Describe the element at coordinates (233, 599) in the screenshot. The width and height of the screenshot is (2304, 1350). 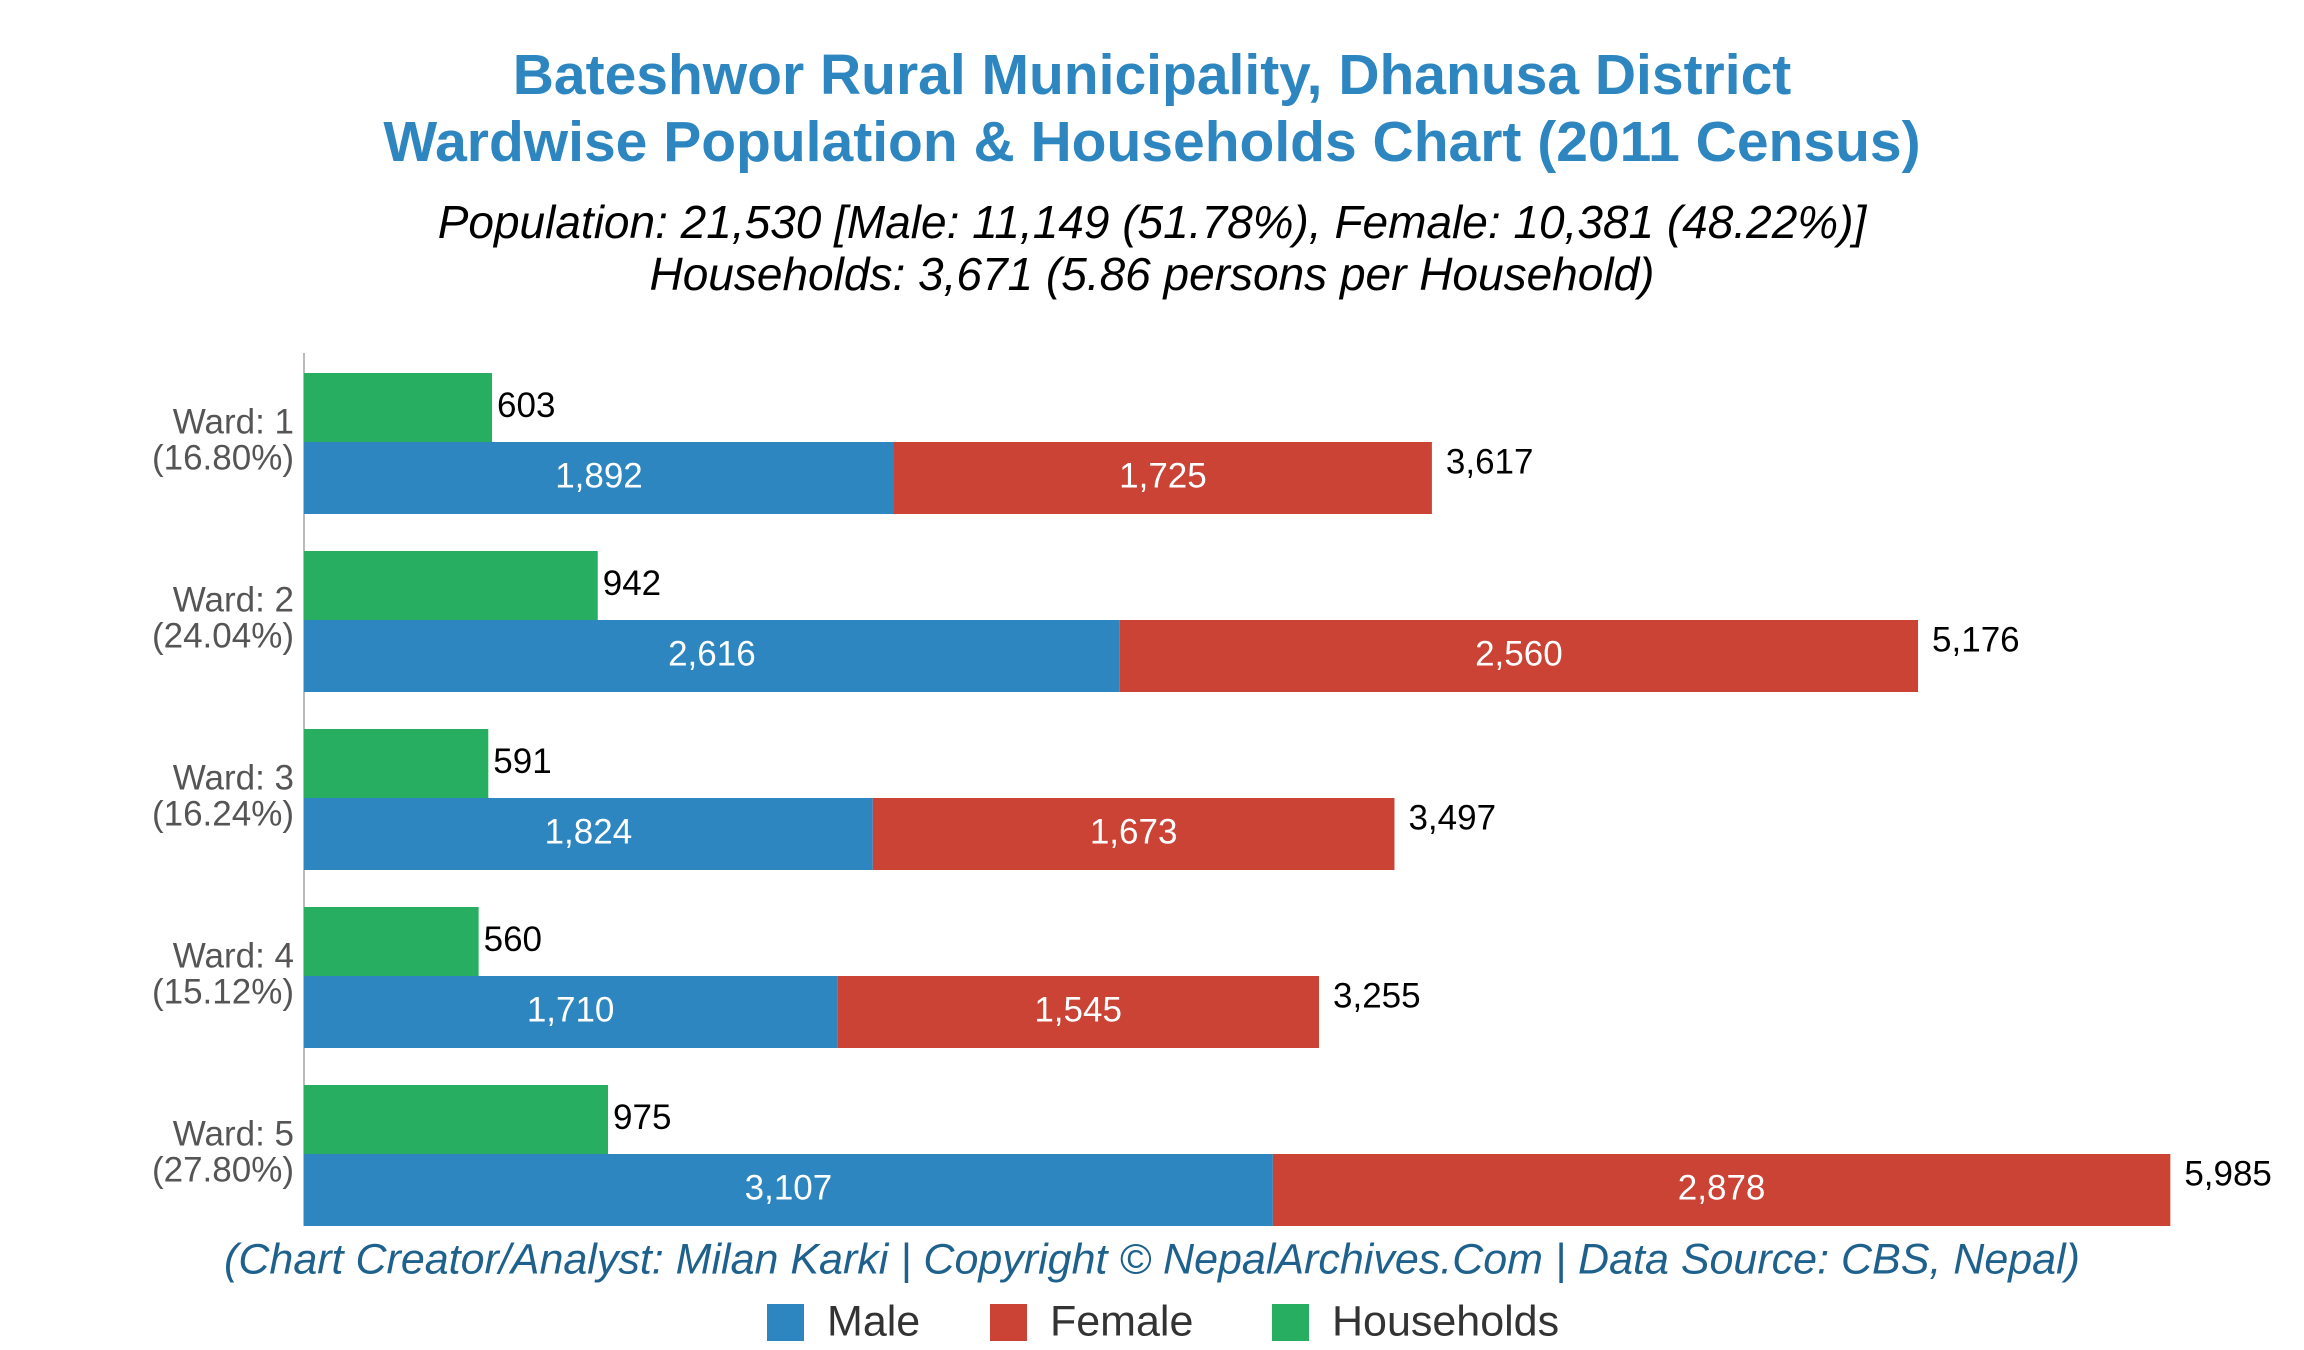
I see `ward-label: Ward: 2` at that location.